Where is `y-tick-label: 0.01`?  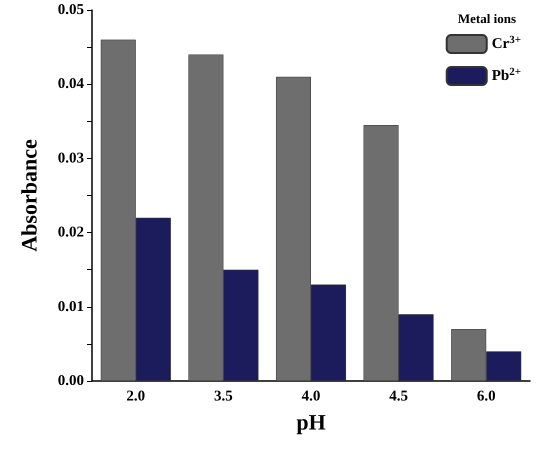
y-tick-label: 0.01 is located at coordinates (71, 306).